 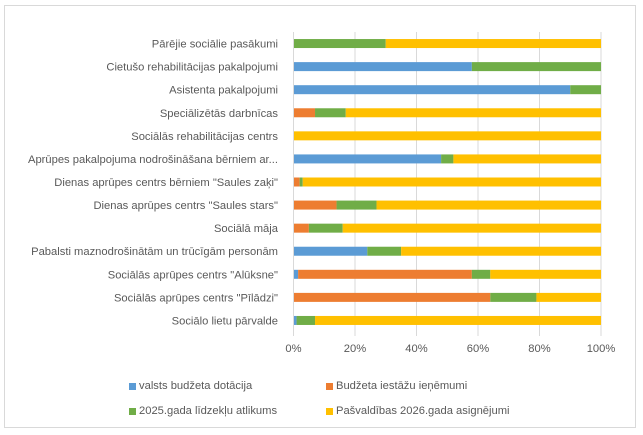 What do you see at coordinates (478, 349) in the screenshot?
I see `x-tick-label: 60%` at bounding box center [478, 349].